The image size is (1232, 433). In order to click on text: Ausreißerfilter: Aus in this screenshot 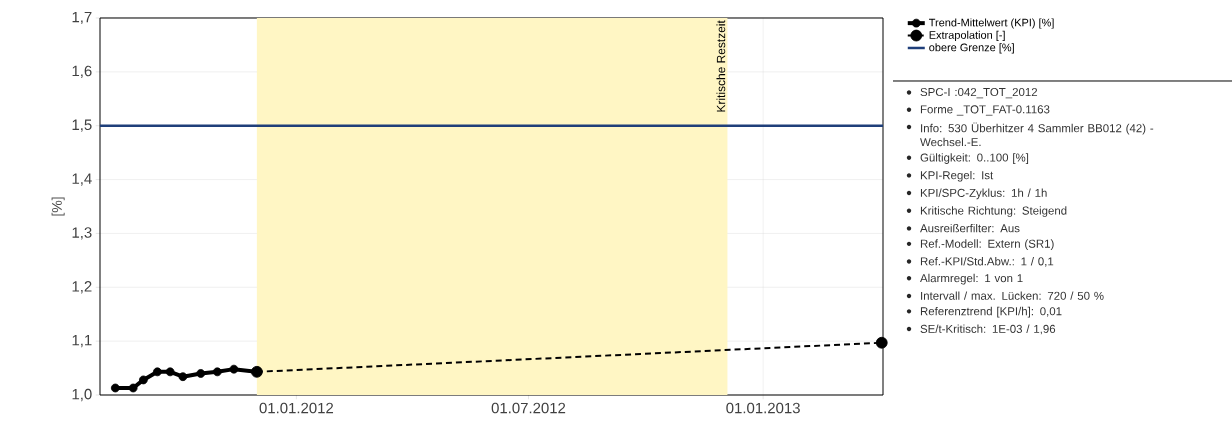, I will do `click(970, 228)`.